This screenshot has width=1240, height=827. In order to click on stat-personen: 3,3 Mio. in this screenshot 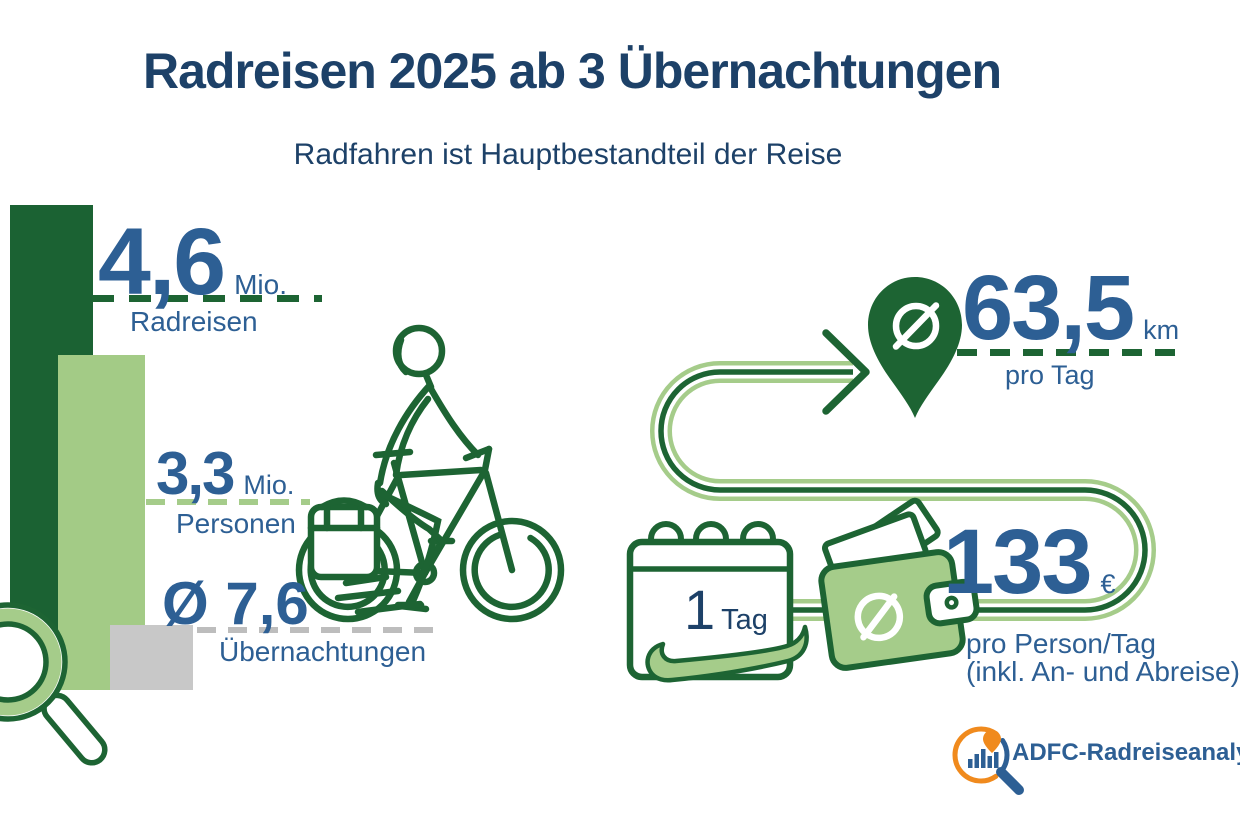, I will do `click(225, 474)`.